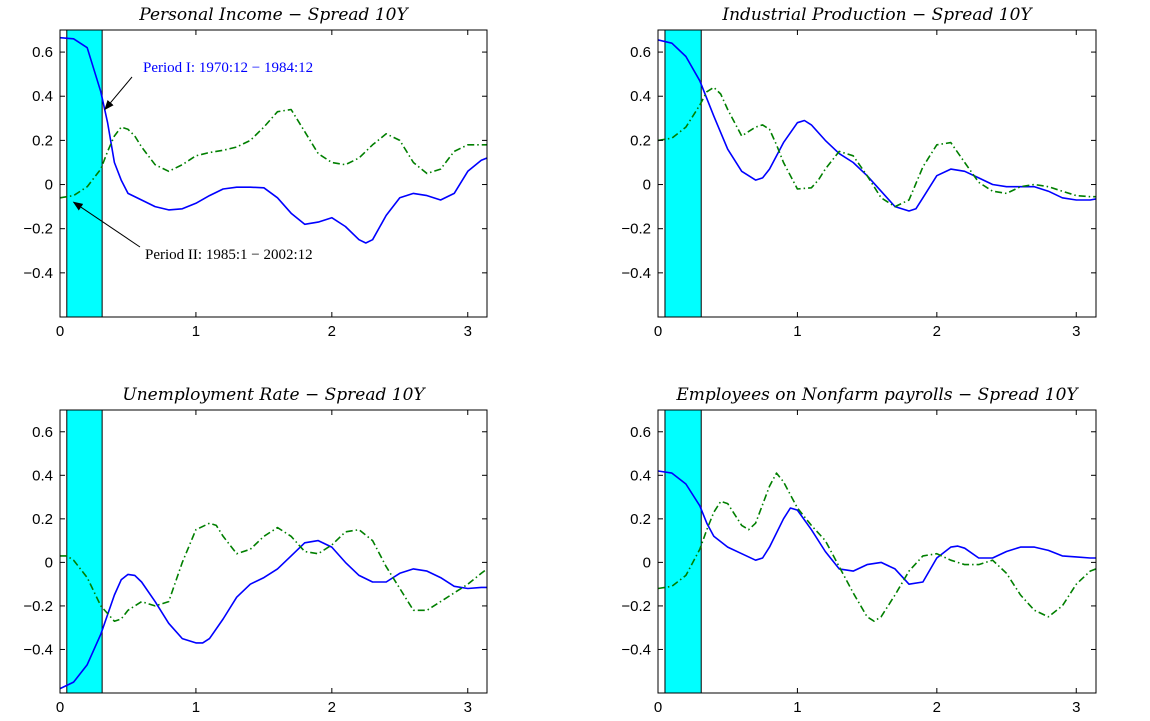 This screenshot has width=1150, height=721. I want to click on annotation-label: Period I: 1970:12 − 1984:12, so click(228, 68).